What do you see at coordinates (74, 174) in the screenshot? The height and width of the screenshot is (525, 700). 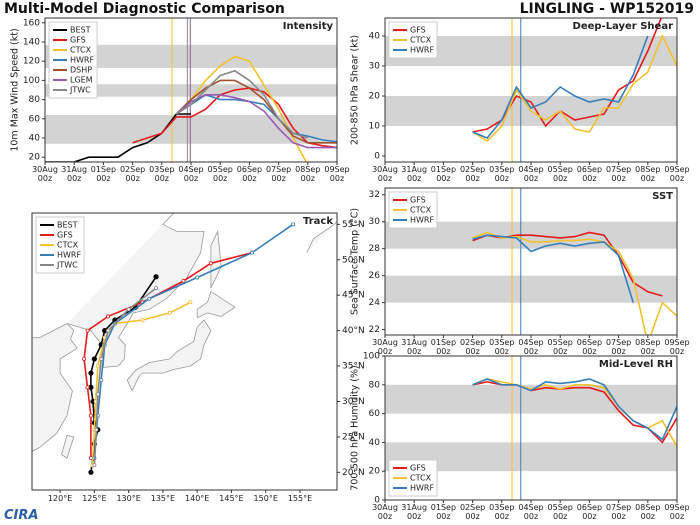 I see `x-tick-label: 31Aug 00z` at bounding box center [74, 174].